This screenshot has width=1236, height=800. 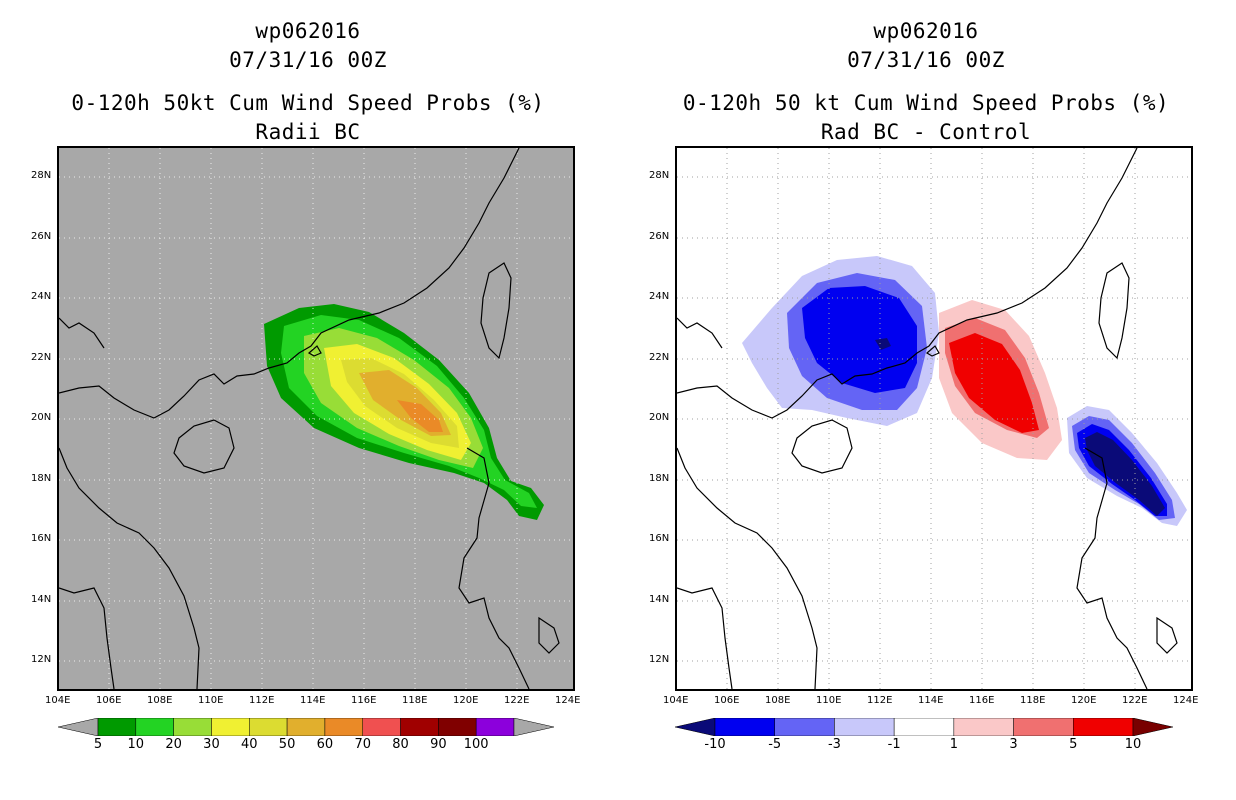 I want to click on left-subtitle: Radii BC, so click(x=308, y=132).